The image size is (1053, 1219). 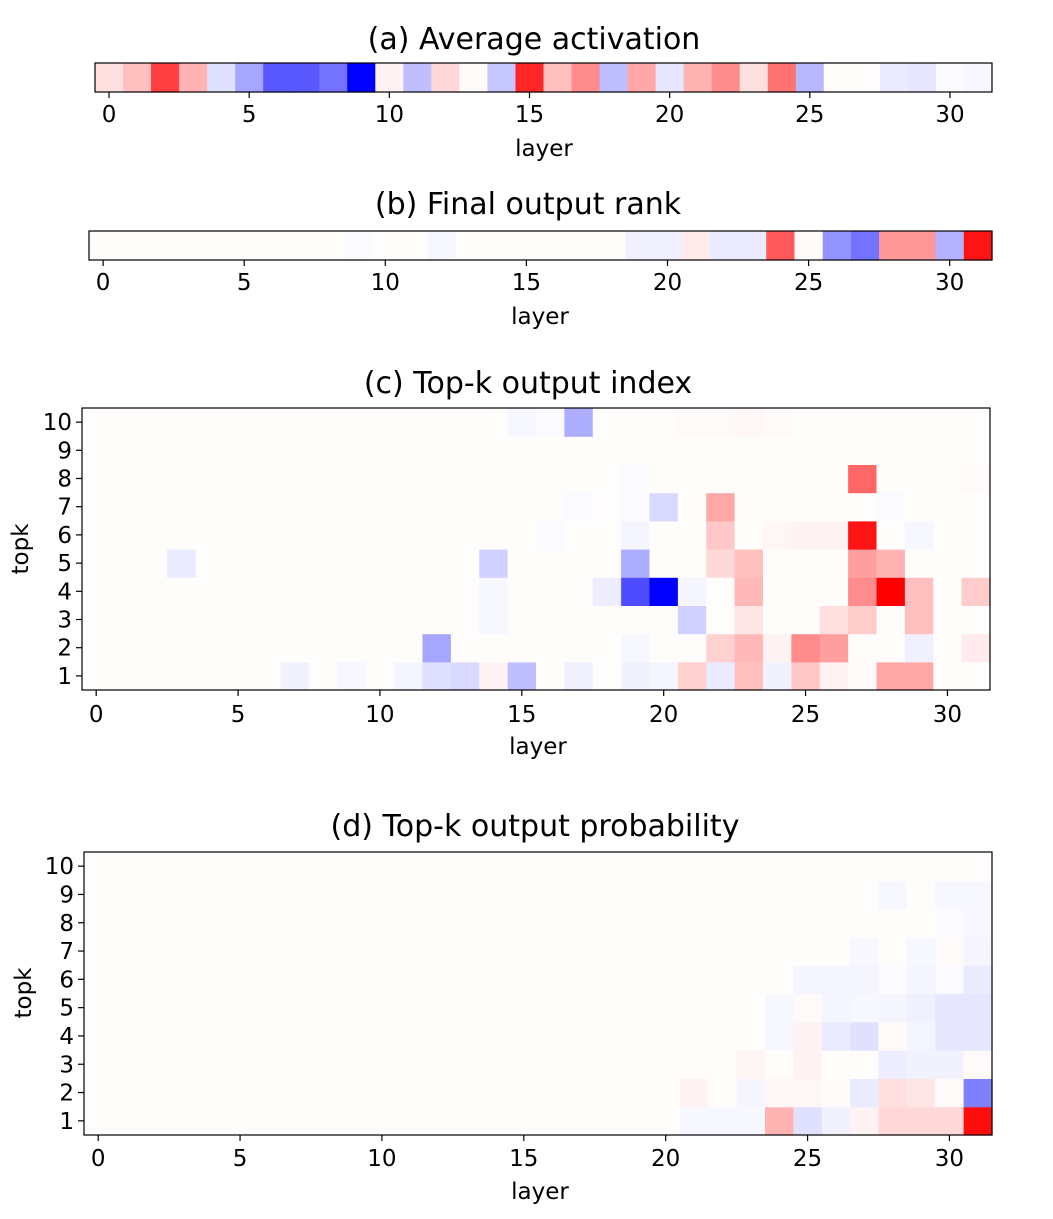 What do you see at coordinates (529, 115) in the screenshot?
I see `x-tick-label: 15` at bounding box center [529, 115].